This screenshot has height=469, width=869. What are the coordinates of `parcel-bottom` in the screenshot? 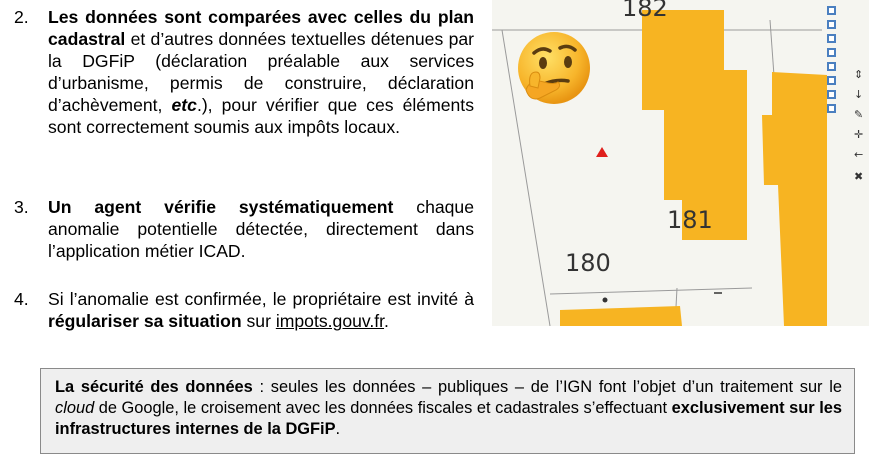 It's located at (621, 316).